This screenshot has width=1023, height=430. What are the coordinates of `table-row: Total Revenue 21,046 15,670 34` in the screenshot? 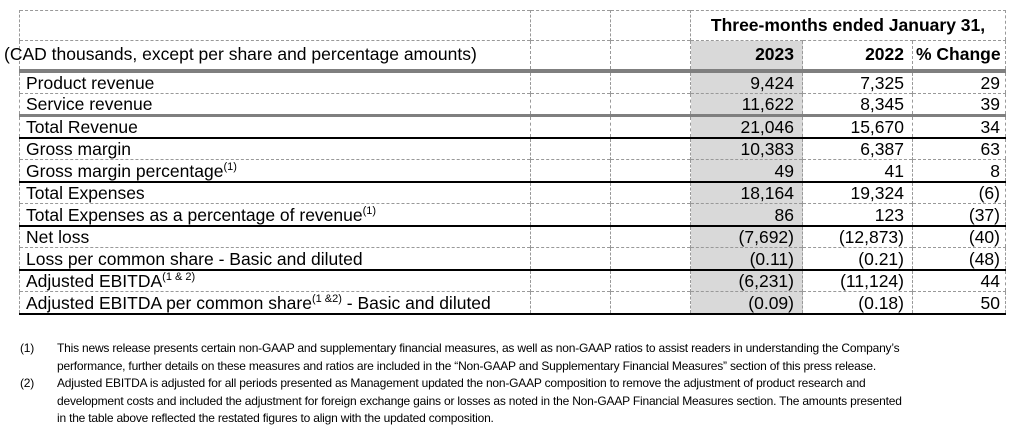 It's located at (512, 125).